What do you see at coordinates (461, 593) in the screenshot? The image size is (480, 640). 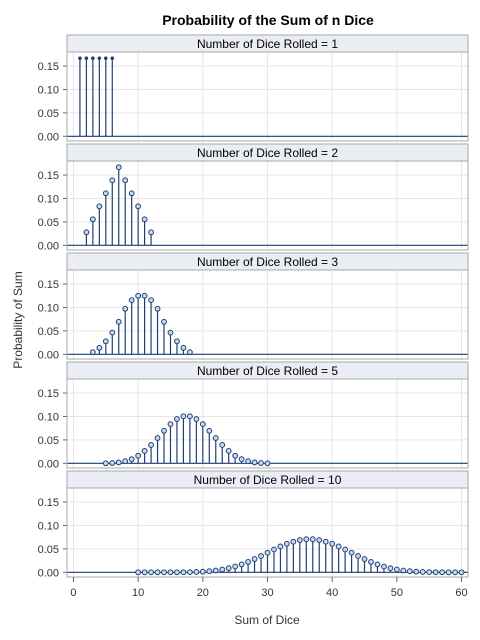 I see `x-tick-label: 60` at bounding box center [461, 593].